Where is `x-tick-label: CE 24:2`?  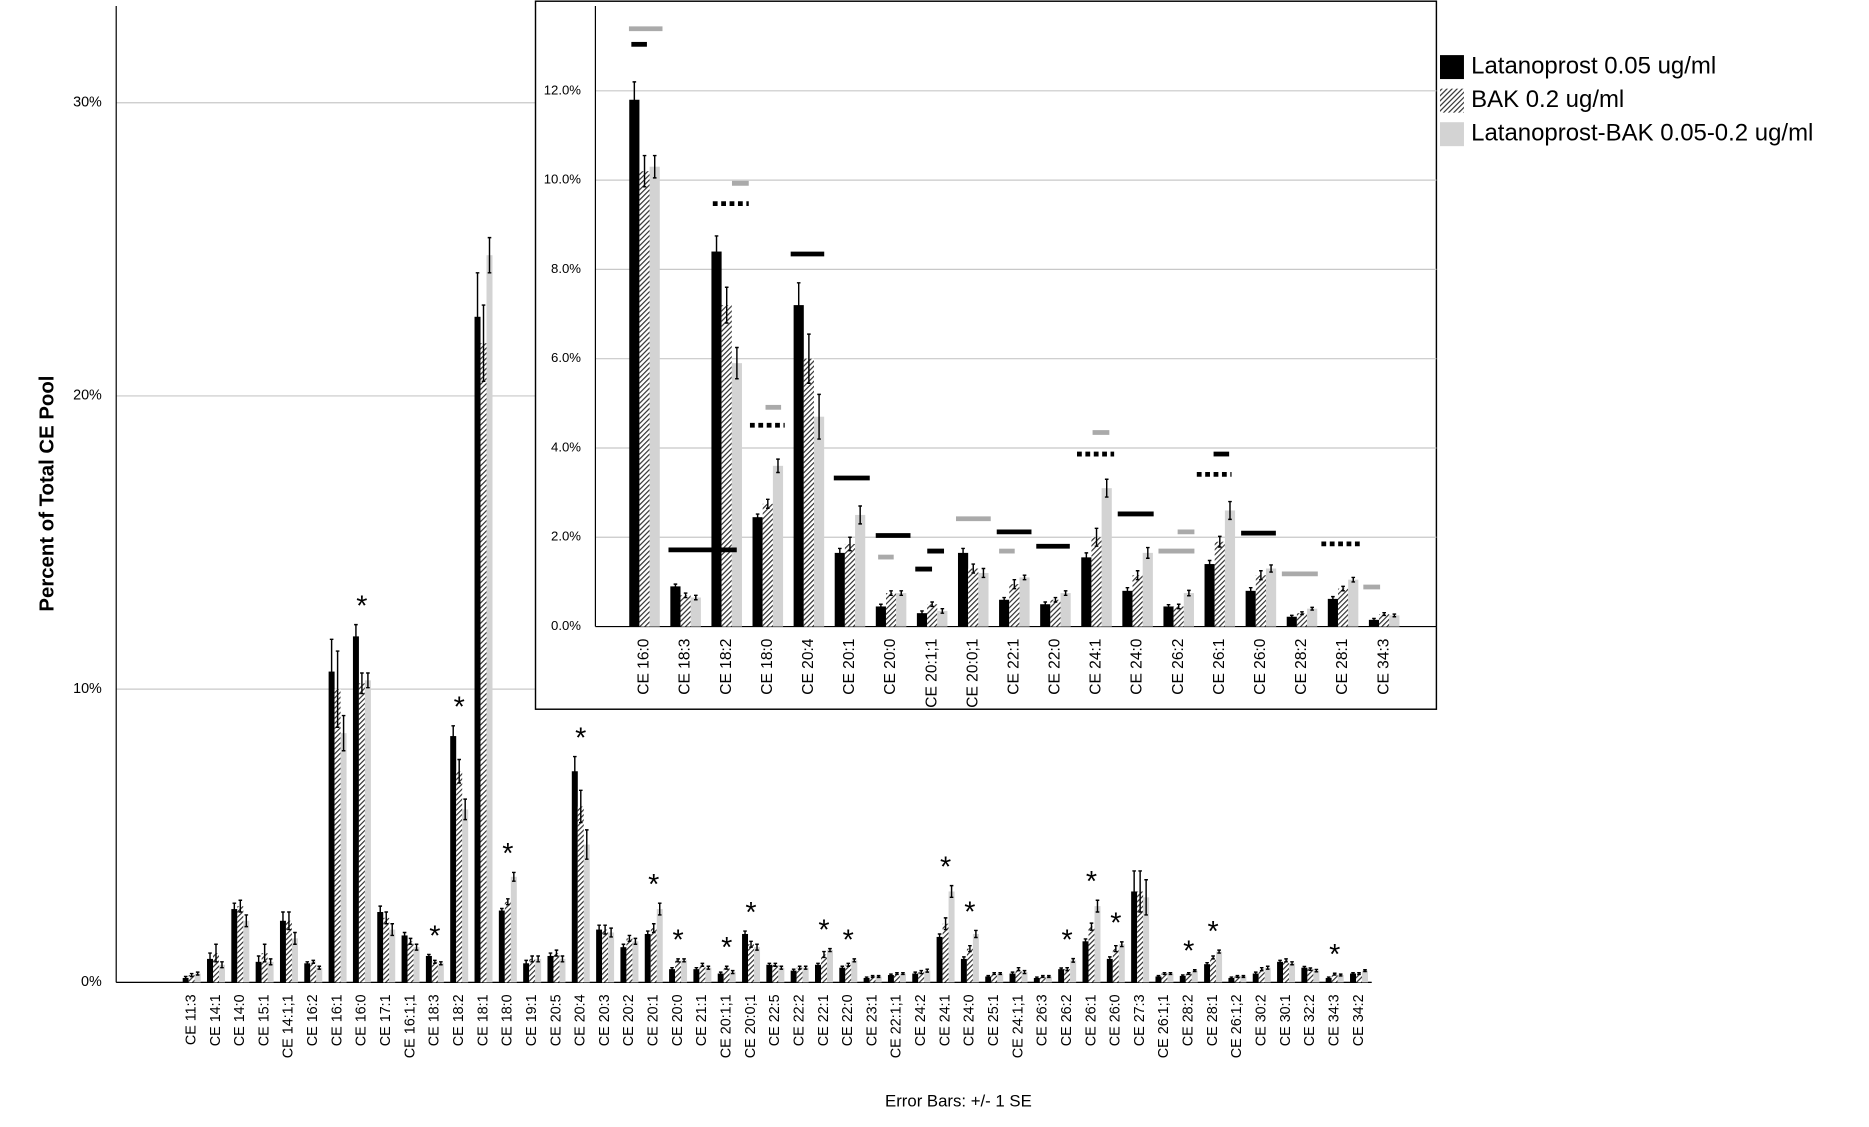 x-tick-label: CE 24:2 is located at coordinates (921, 1020).